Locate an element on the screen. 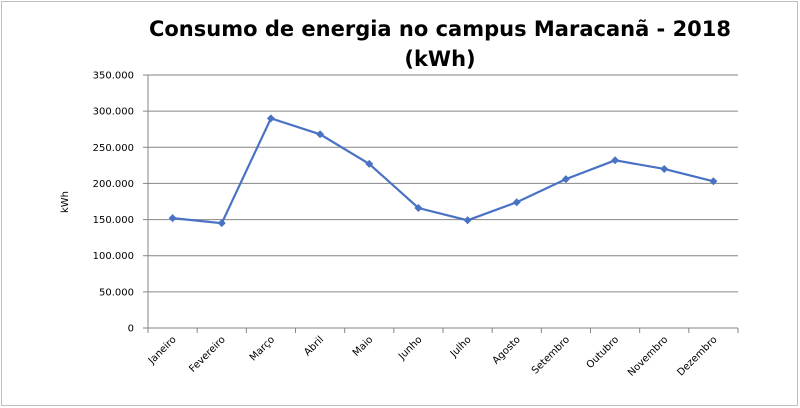  y-tick-label: 50.000 is located at coordinates (116, 292).